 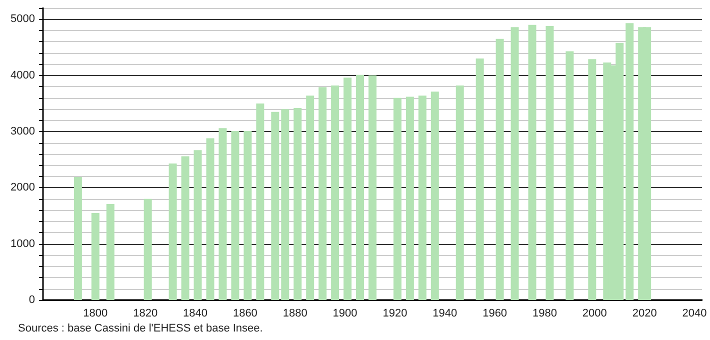 What do you see at coordinates (295, 314) in the screenshot?
I see `x-tick-label: 1880` at bounding box center [295, 314].